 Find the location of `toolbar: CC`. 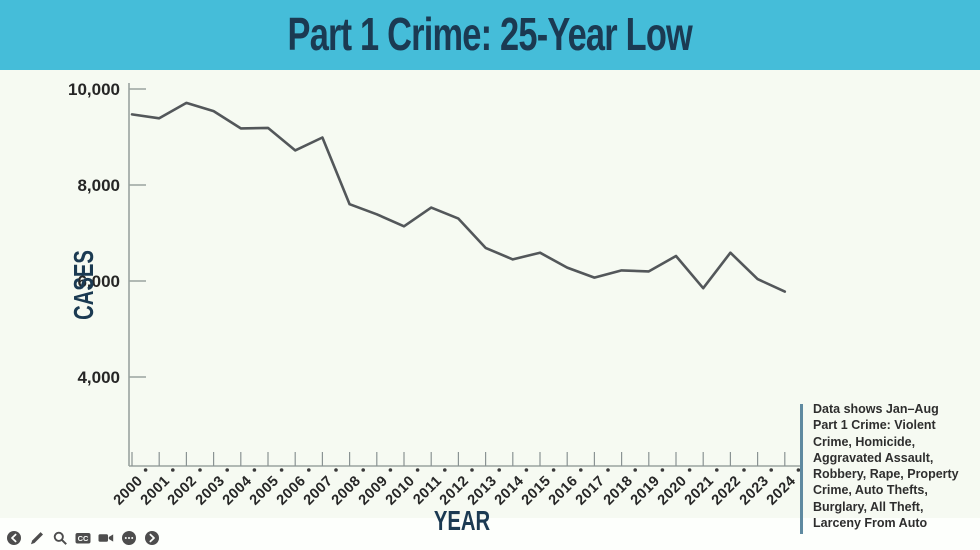

toolbar: CC is located at coordinates (83, 538).